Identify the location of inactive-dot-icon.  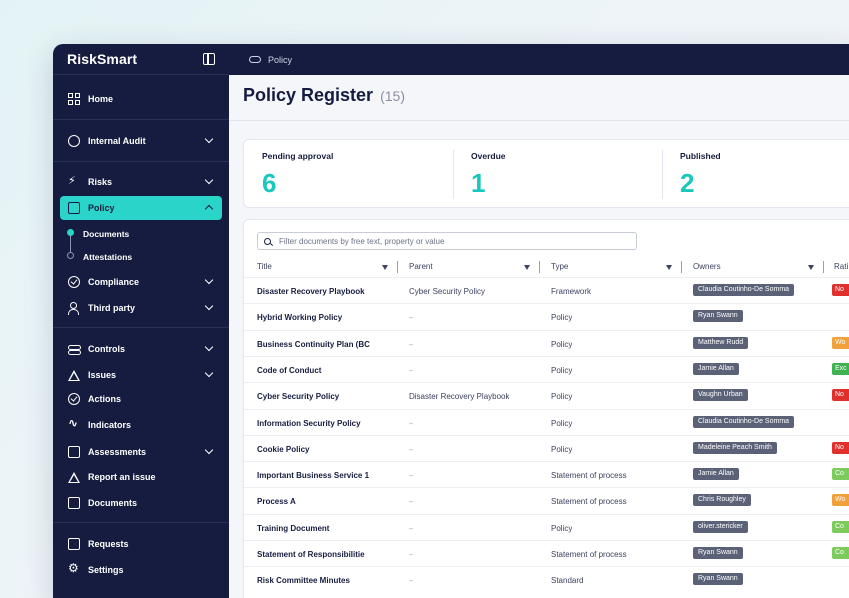
(70, 255).